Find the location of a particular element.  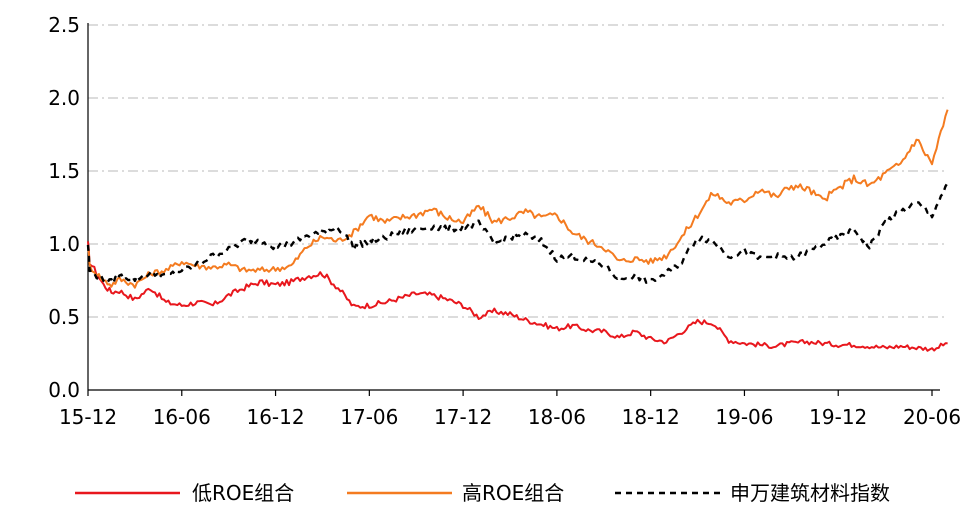

y-tick-label: 0.0 is located at coordinates (64, 390).